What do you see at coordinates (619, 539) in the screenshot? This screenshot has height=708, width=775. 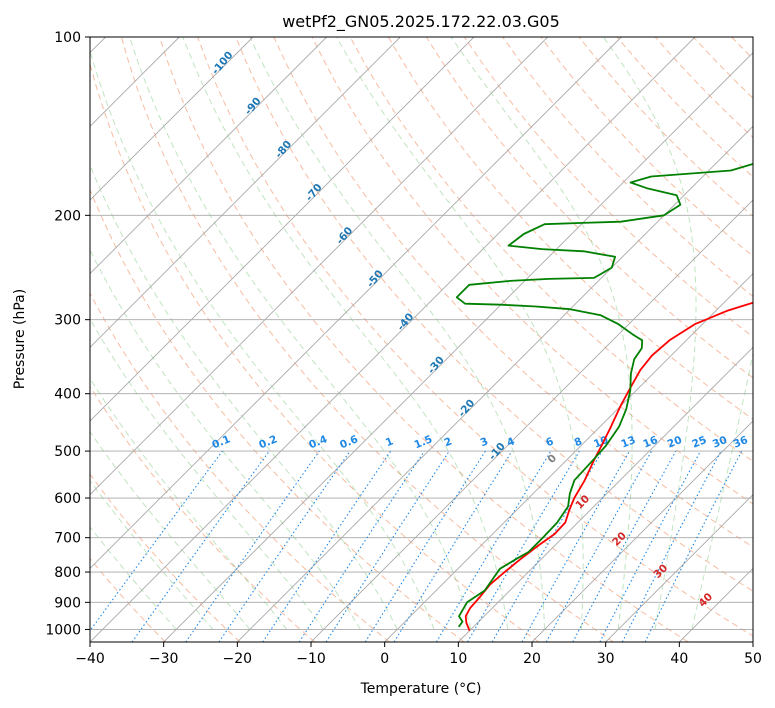 I see `moist-adiabat-label: 20` at bounding box center [619, 539].